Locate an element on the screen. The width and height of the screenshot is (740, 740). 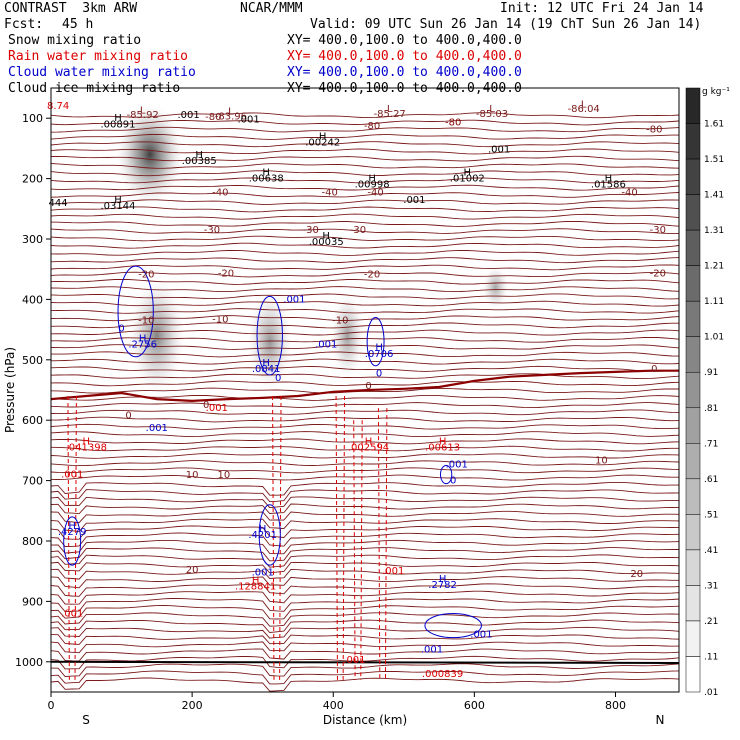
colorbar-level-label: 1.21 is located at coordinates (714, 267).